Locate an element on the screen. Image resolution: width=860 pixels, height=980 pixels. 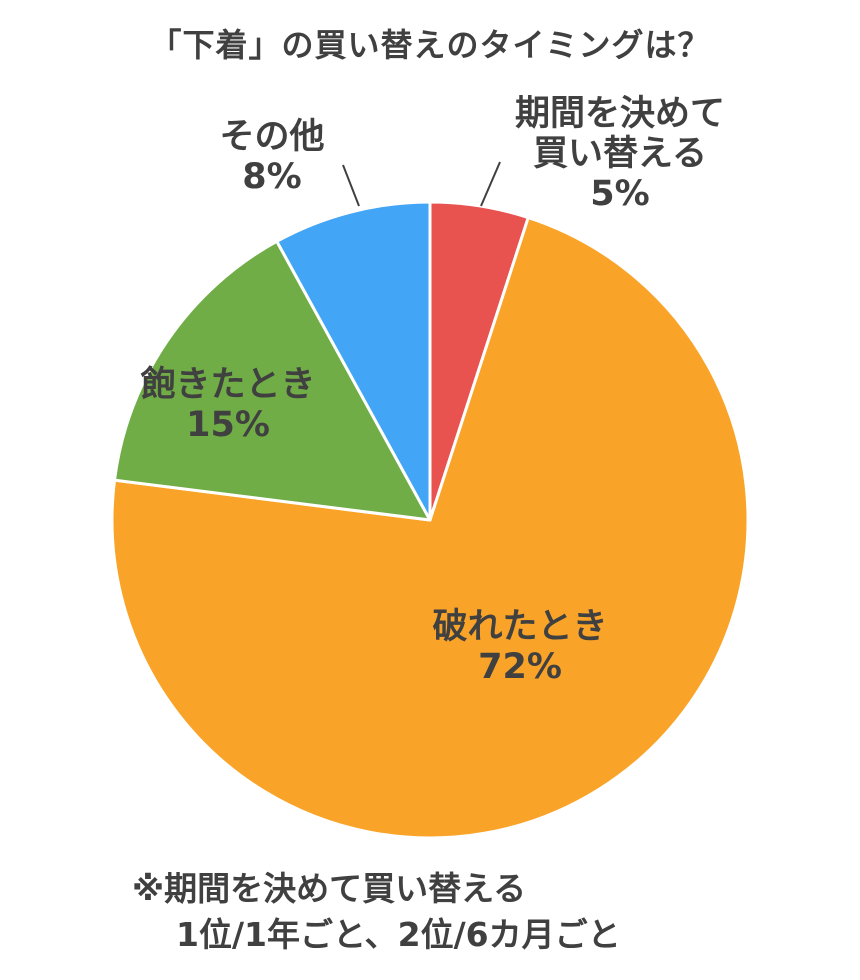
slice-label-other: その他 8% is located at coordinates (271, 157).